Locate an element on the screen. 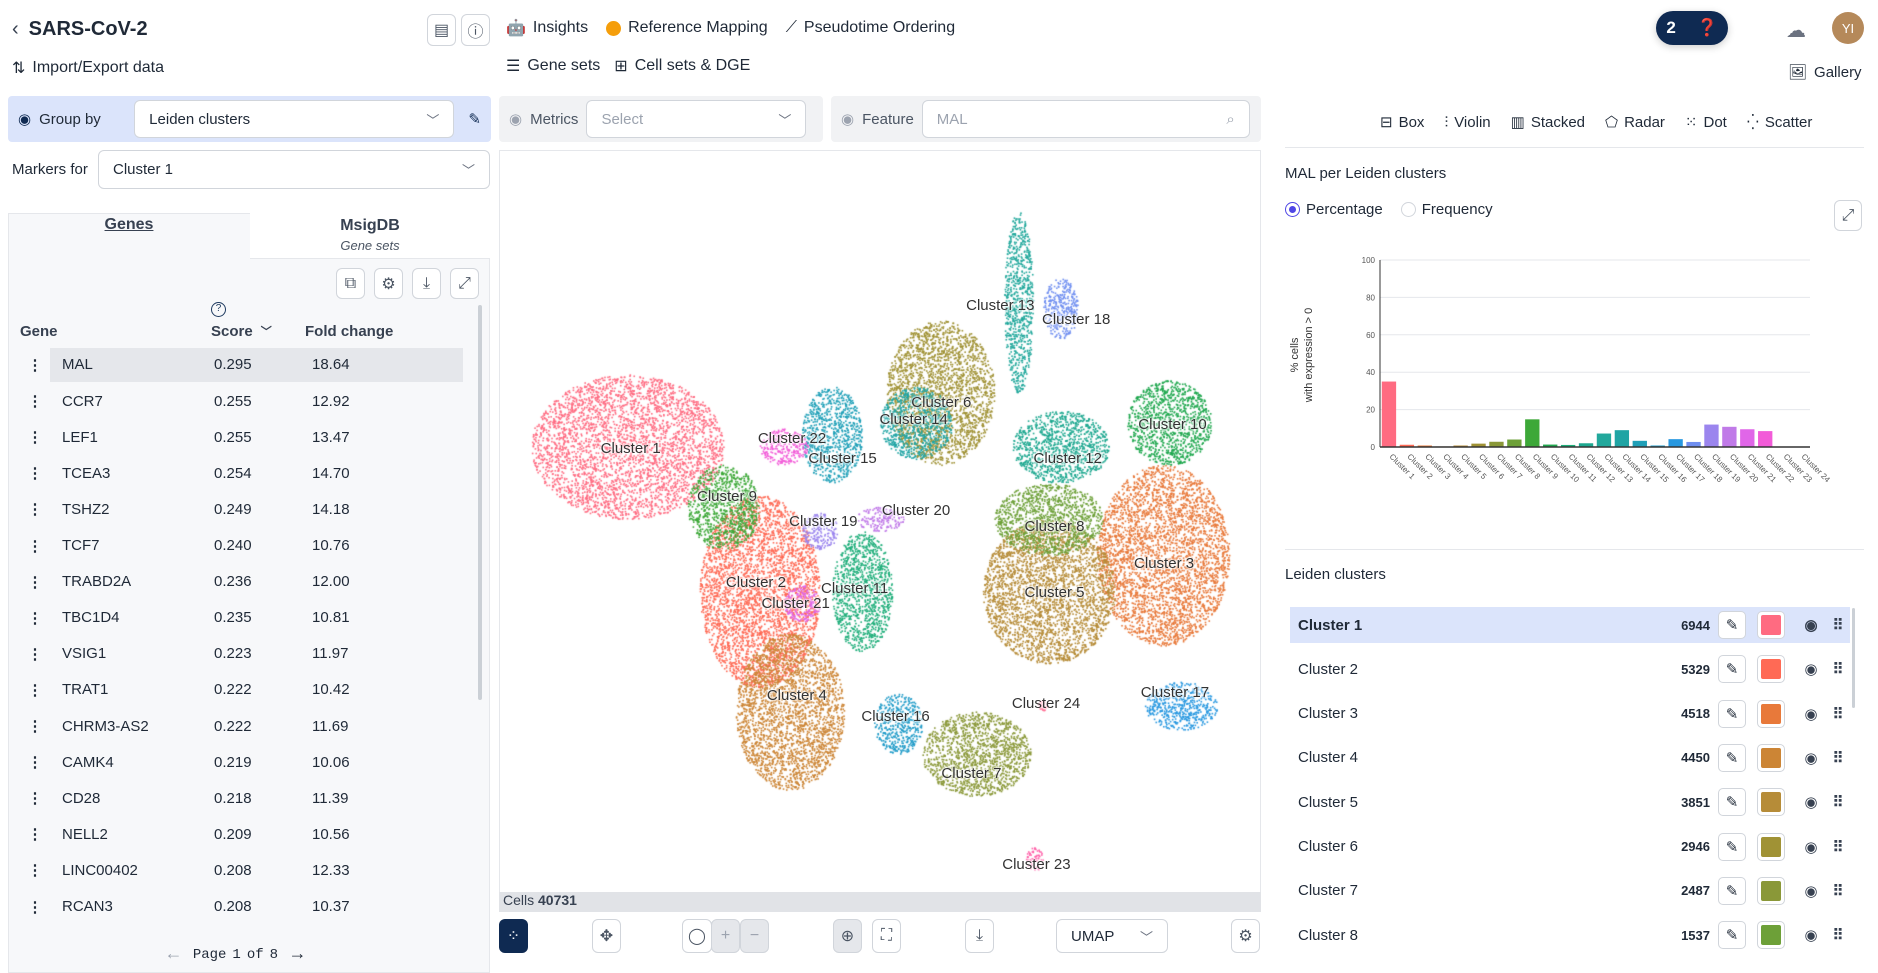  radio-frequency: Frequency is located at coordinates (1446, 209).